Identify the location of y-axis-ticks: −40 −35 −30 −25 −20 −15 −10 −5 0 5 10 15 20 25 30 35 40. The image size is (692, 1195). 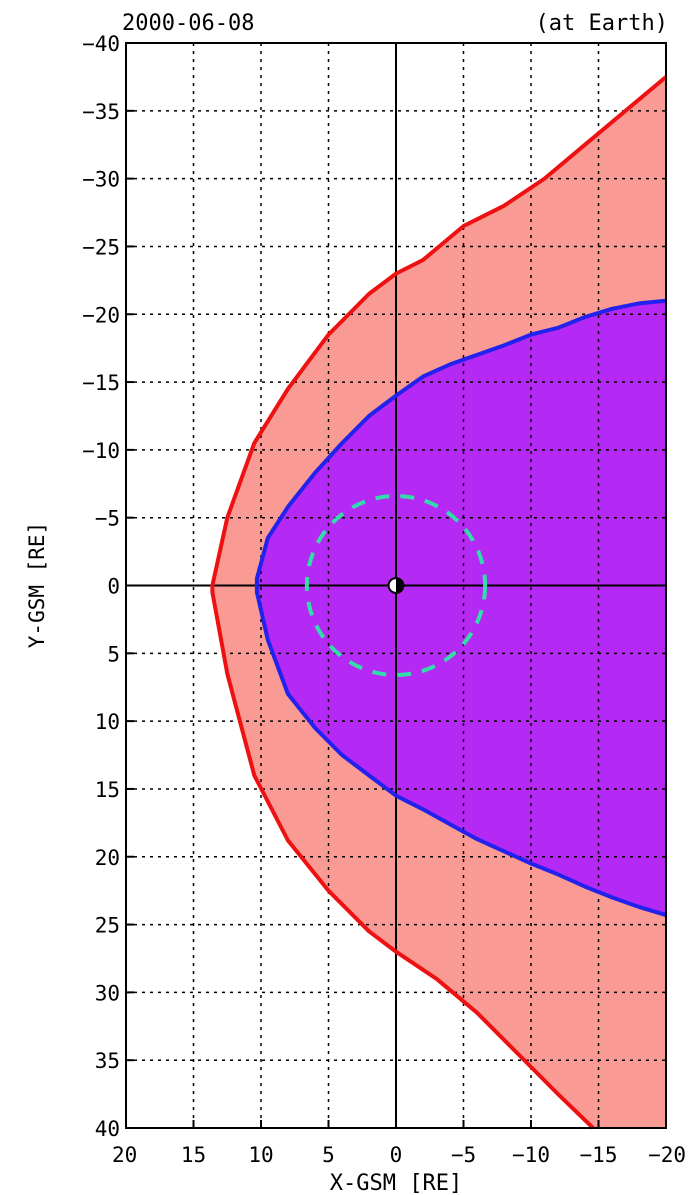
(108, 586).